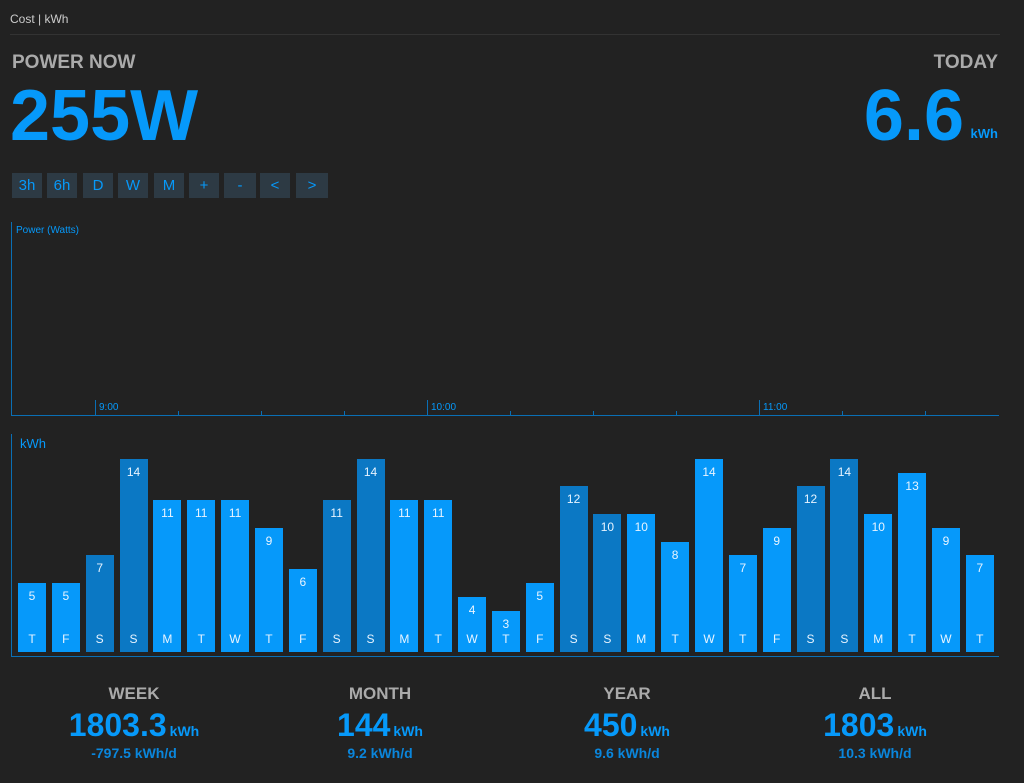 This screenshot has width=1024, height=783. I want to click on top-bar: Cost | kWh, so click(505, 17).